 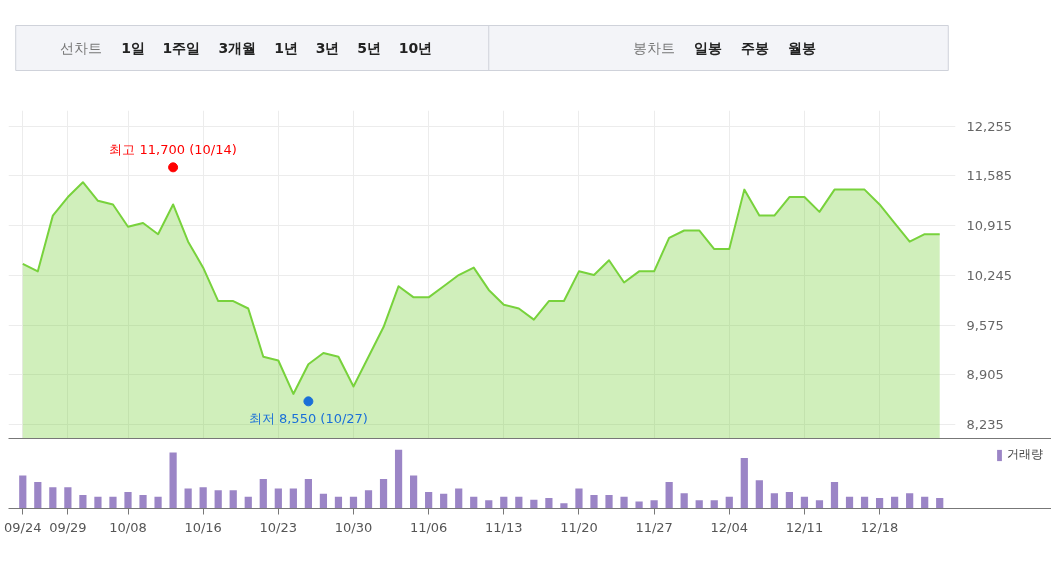 I want to click on text: 1일, so click(x=133, y=47).